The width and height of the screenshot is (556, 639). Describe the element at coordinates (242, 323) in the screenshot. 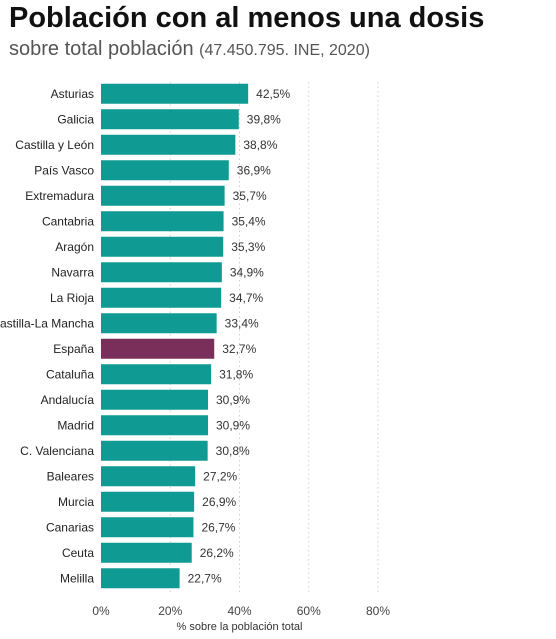

I see `value-label: 33,4%` at that location.